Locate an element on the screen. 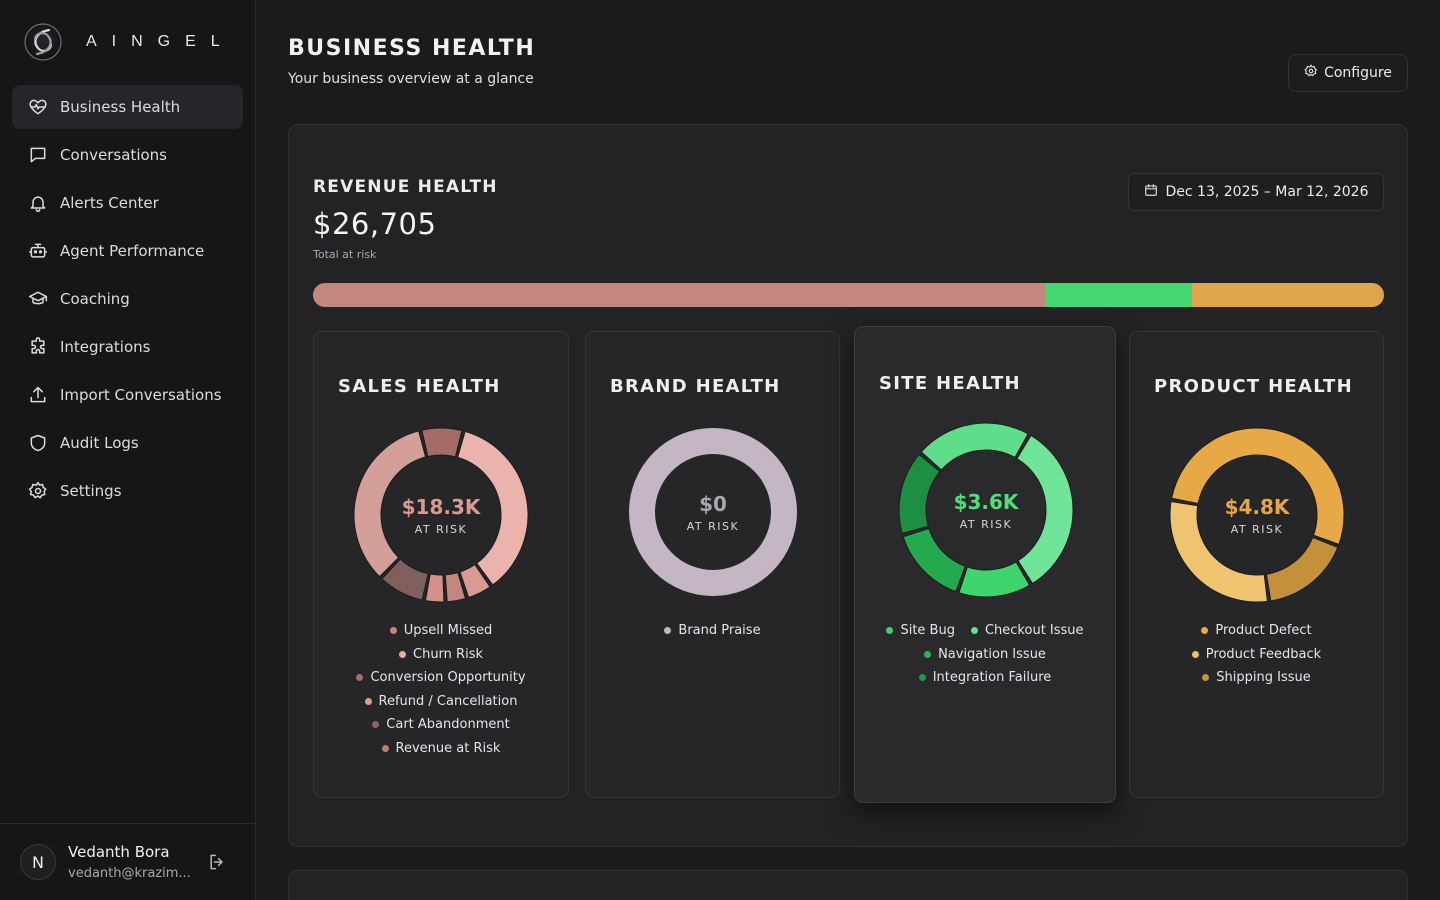 This screenshot has width=1440, height=900. sidebar-item-label: Settings is located at coordinates (91, 491).